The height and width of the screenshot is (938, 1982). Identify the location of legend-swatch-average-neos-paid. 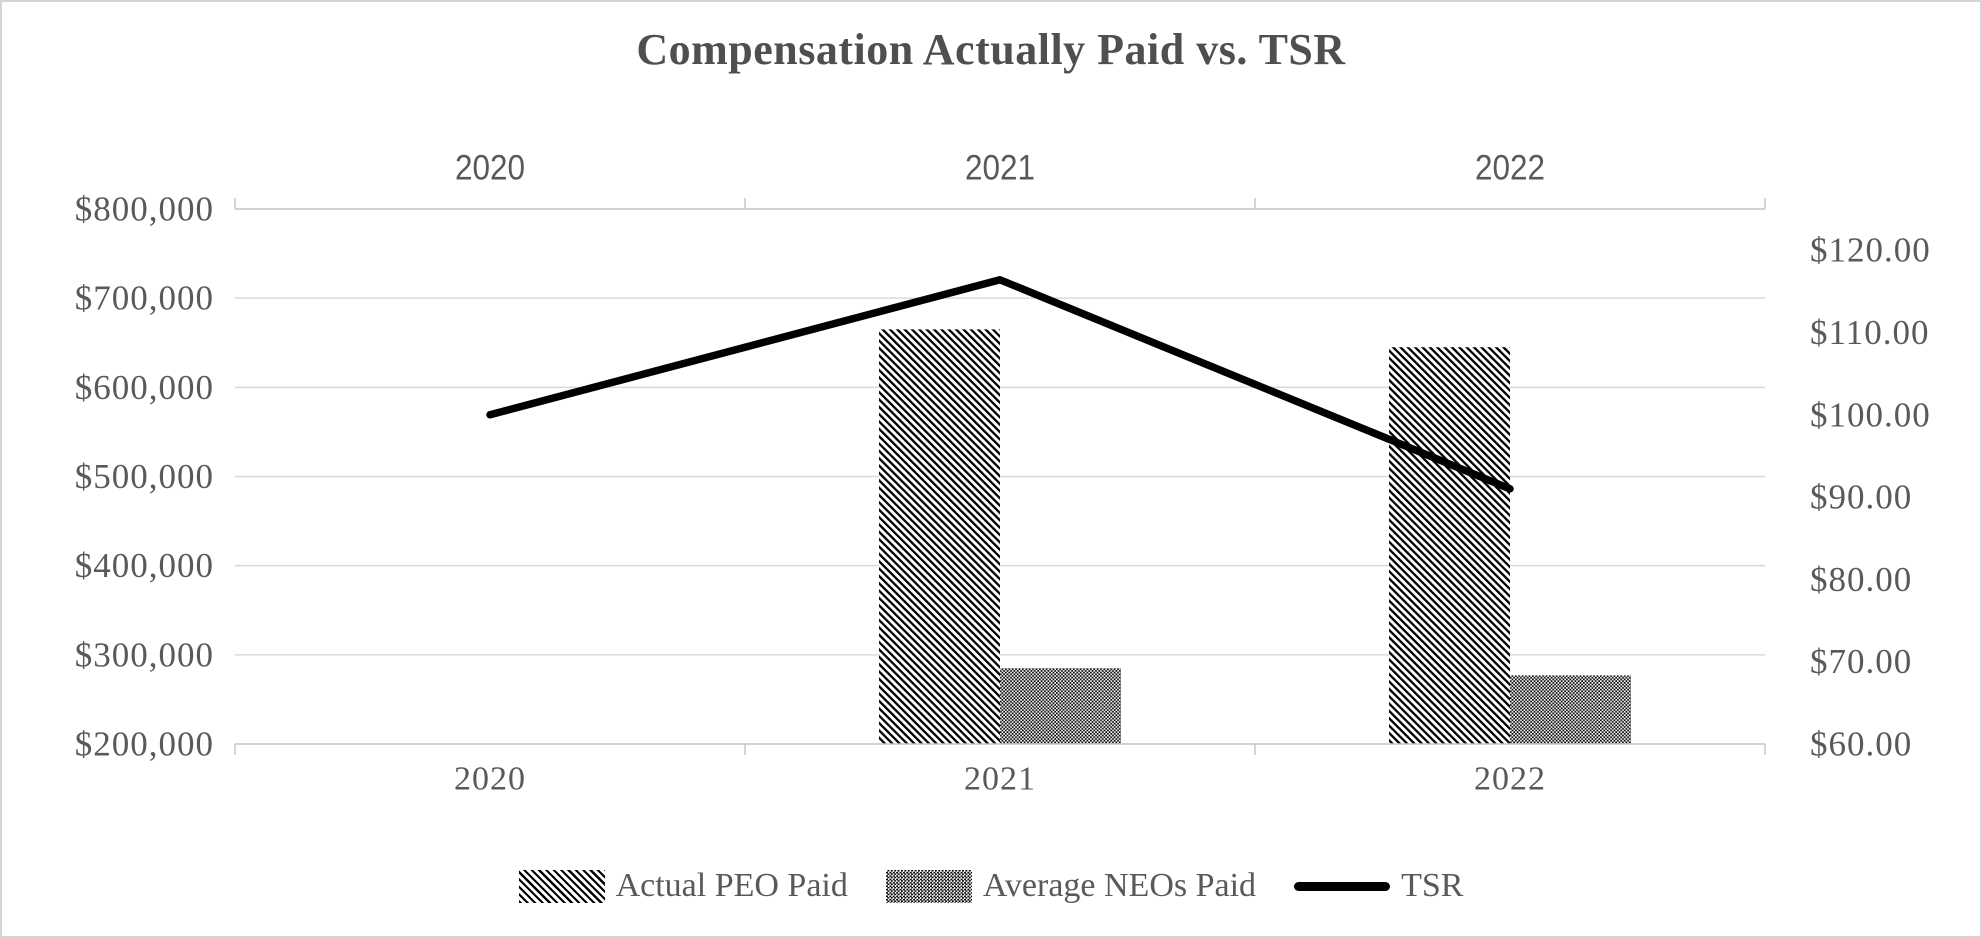
(928, 886).